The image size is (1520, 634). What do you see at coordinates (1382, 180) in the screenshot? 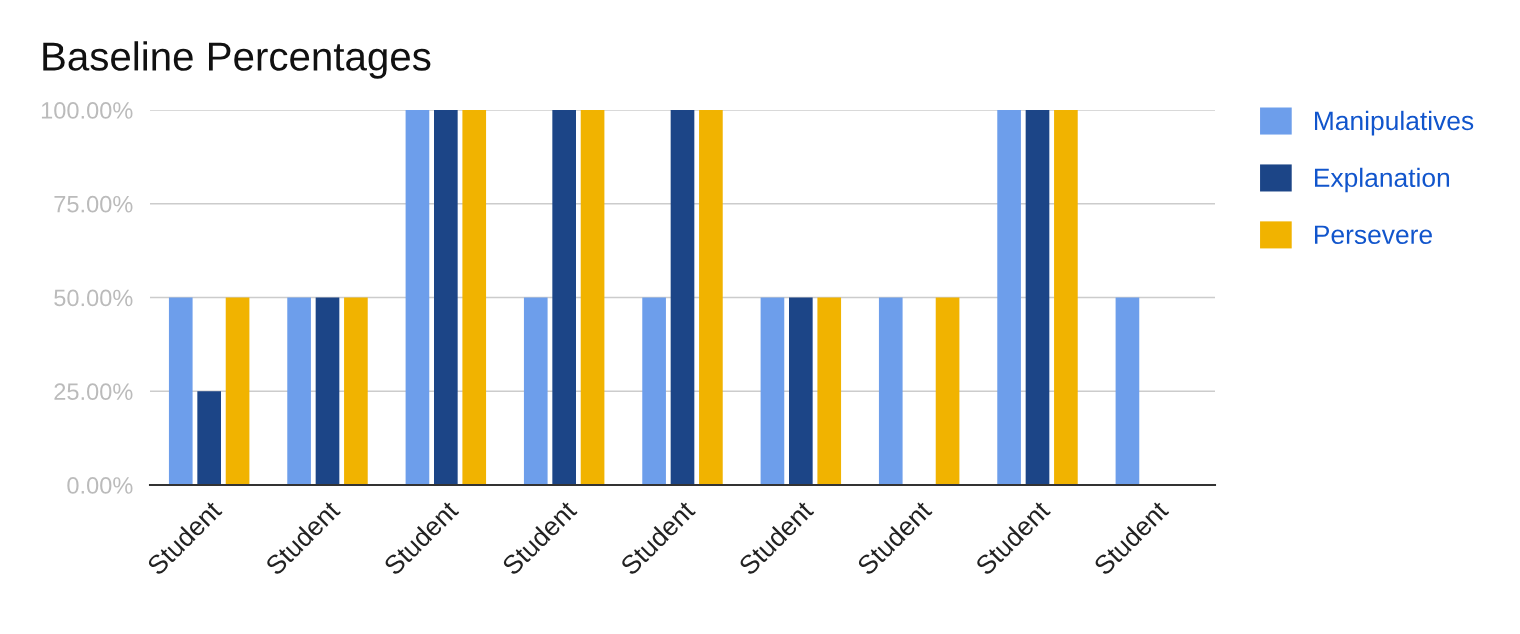
I see `legend-label: Explanation` at bounding box center [1382, 180].